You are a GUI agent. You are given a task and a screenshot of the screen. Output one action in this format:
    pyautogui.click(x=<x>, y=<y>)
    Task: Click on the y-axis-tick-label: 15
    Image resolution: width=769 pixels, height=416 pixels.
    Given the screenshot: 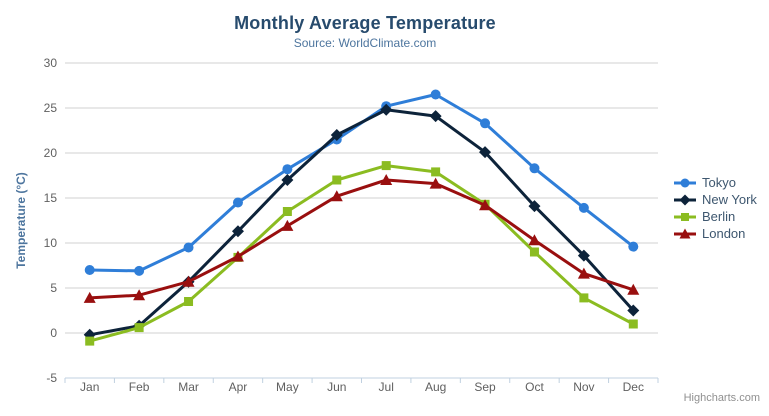 What is the action you would take?
    pyautogui.click(x=51, y=198)
    